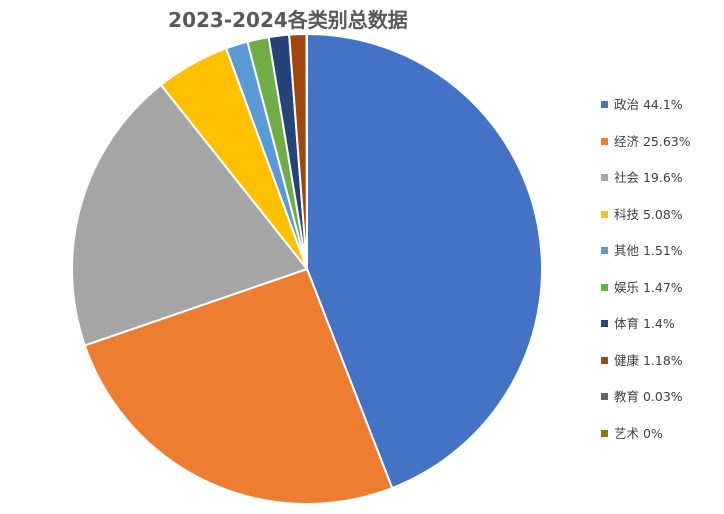 The width and height of the screenshot is (724, 514). What do you see at coordinates (644, 323) in the screenshot?
I see `legend-label: 体育 1.4%` at bounding box center [644, 323].